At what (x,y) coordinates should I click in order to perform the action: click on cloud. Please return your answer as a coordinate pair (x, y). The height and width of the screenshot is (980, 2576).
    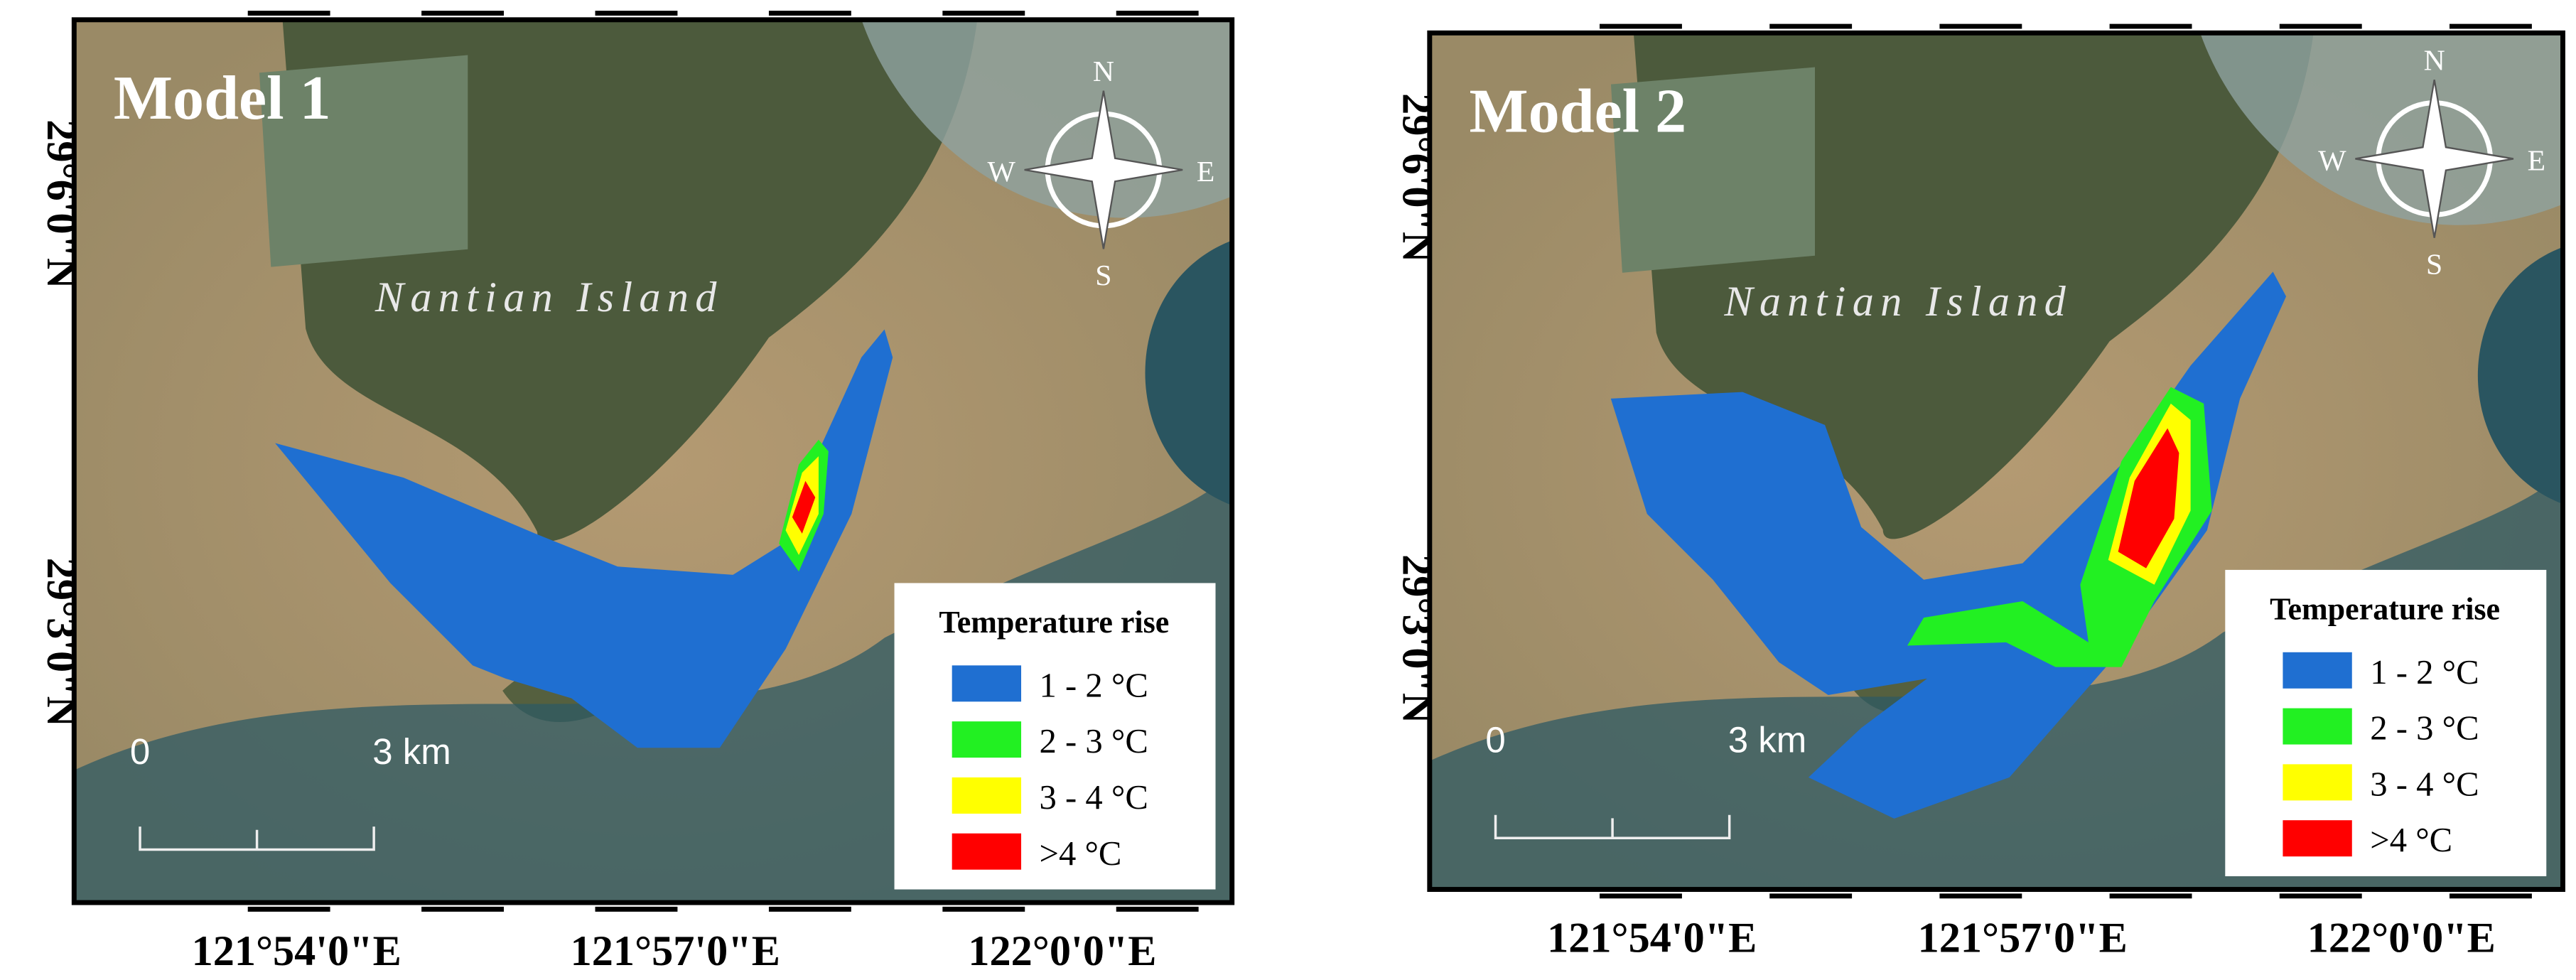
    Looking at the image, I should click on (2381, 129).